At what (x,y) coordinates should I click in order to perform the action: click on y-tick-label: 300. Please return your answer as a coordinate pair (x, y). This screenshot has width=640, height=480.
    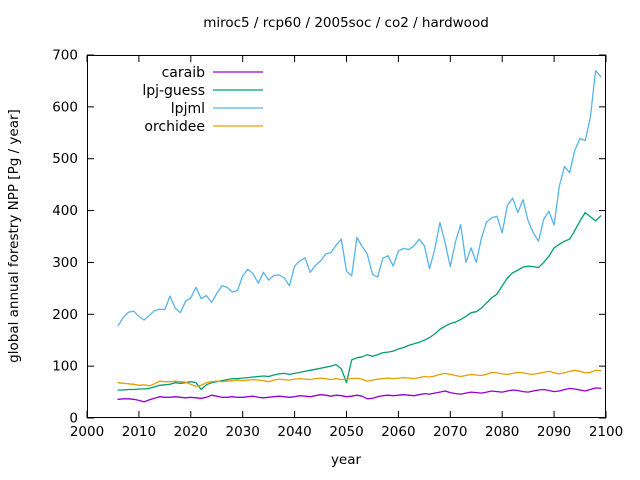
    Looking at the image, I should click on (65, 263).